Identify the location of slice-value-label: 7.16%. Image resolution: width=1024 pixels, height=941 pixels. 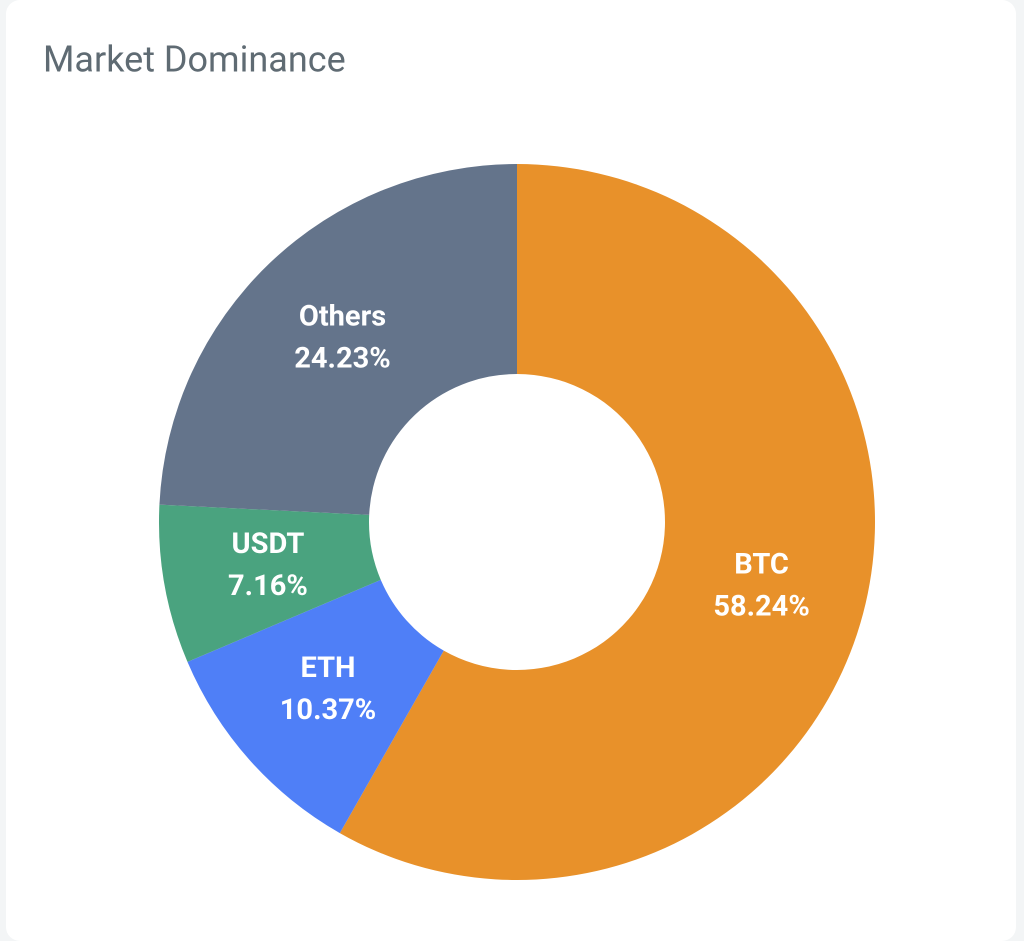
(268, 586).